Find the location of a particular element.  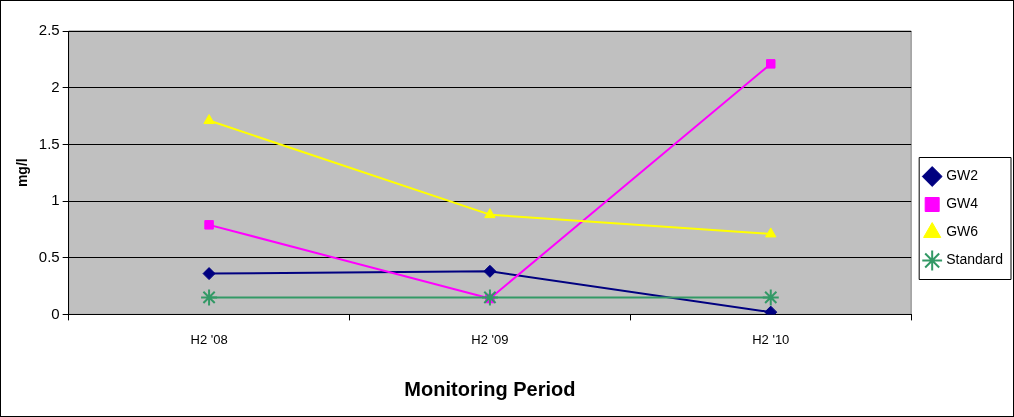

legend-label: GW6 is located at coordinates (962, 231).